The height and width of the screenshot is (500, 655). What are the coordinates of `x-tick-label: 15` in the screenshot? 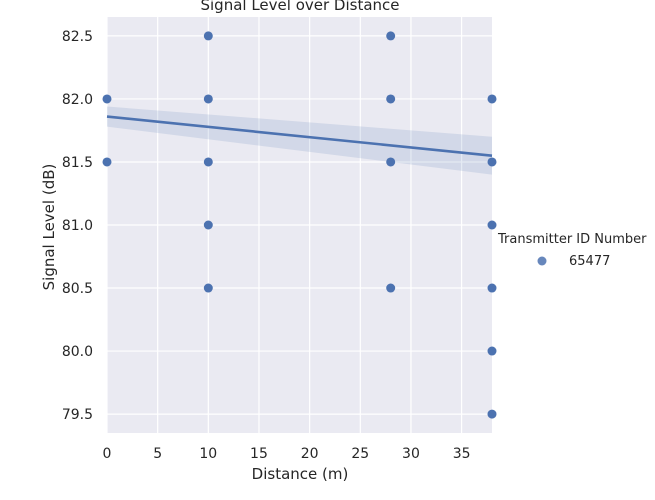 It's located at (259, 454).